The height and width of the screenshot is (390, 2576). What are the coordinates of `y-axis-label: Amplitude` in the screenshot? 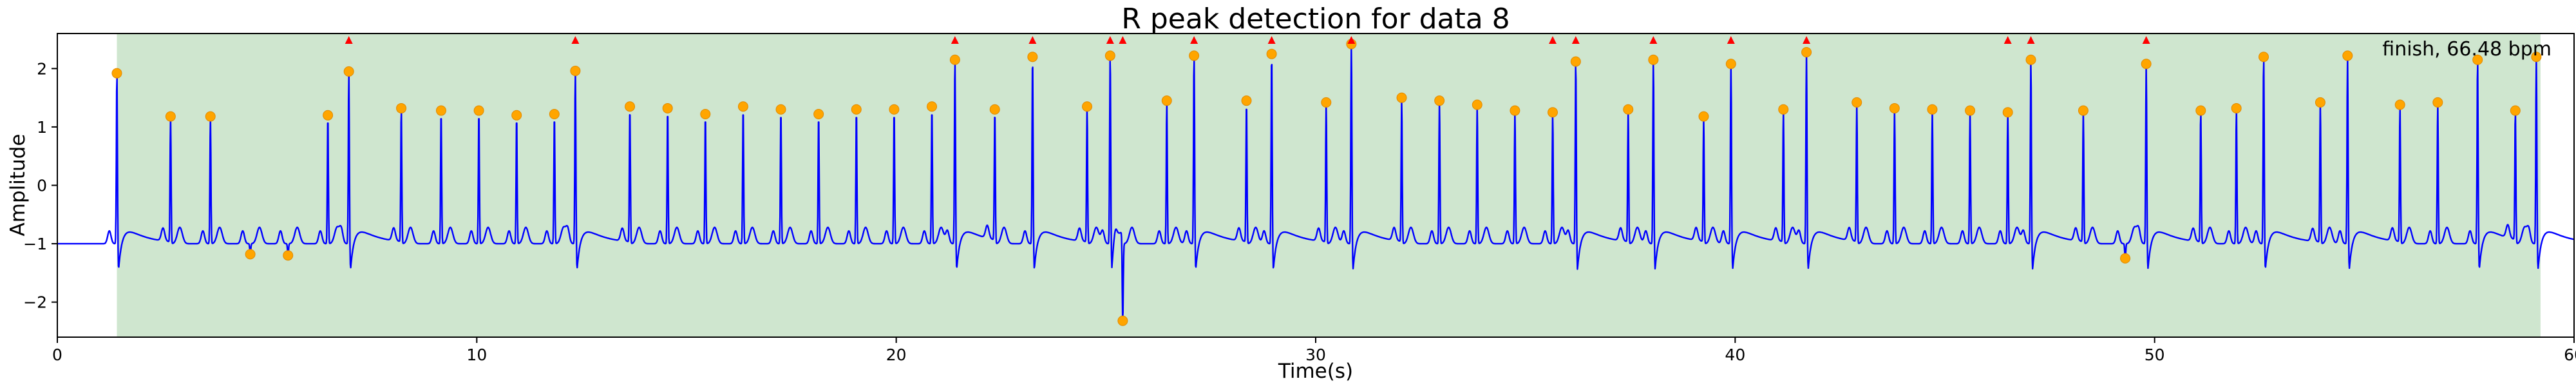 It's located at (18, 185).